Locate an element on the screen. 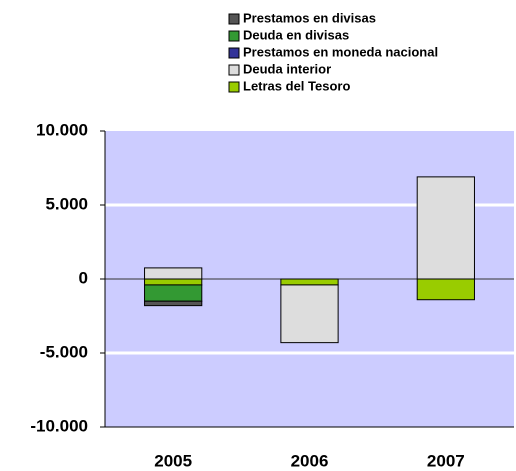  legend-label: Prestamos en moneda nacional is located at coordinates (340, 51).